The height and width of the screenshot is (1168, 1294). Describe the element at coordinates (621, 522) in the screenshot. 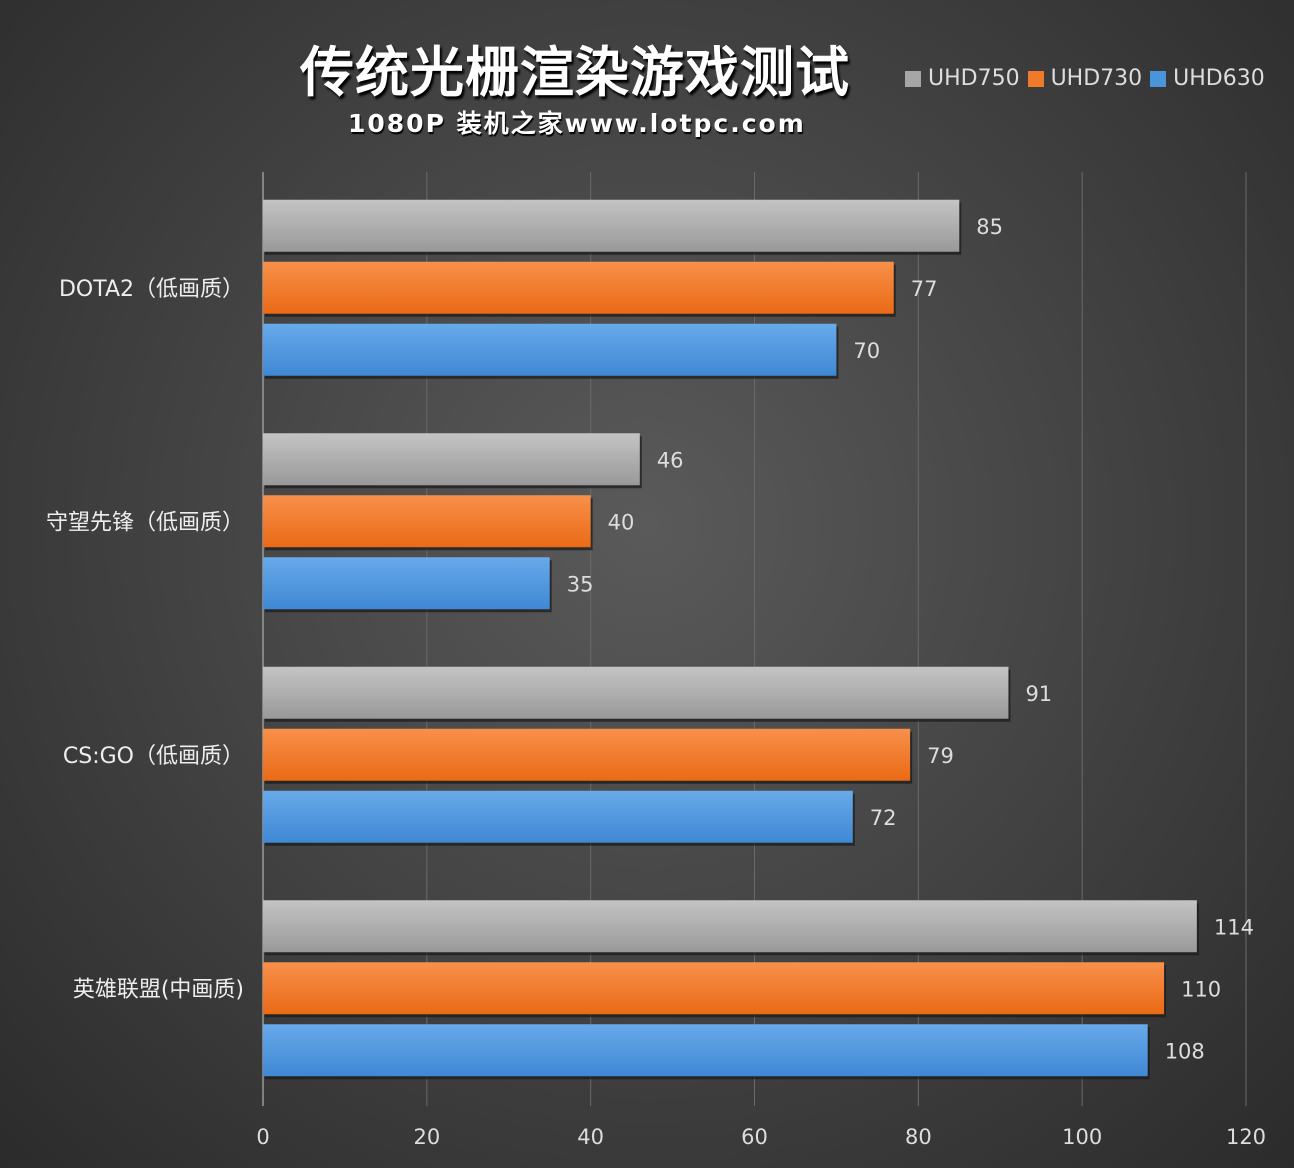

I see `data-label: 40` at that location.